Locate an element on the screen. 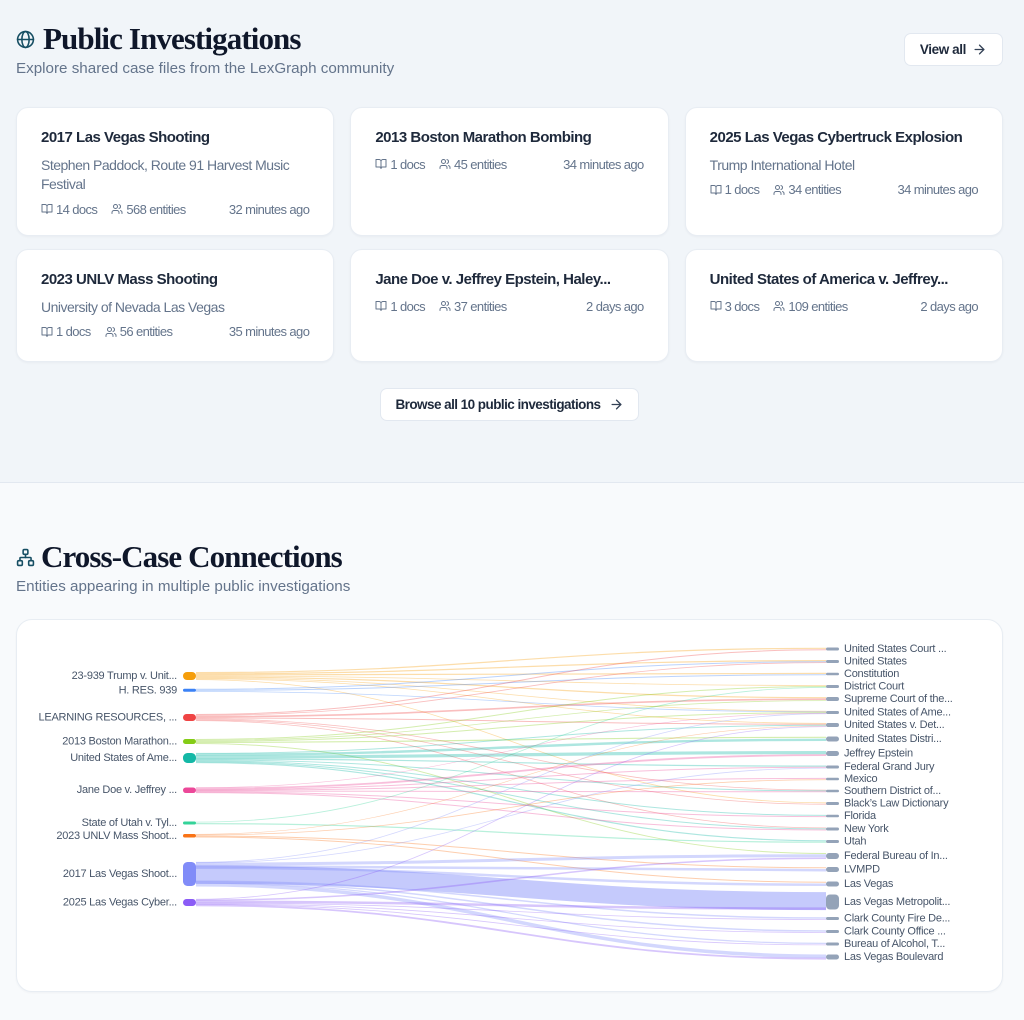 The width and height of the screenshot is (1024, 1020). svg-text: United States is located at coordinates (876, 662).